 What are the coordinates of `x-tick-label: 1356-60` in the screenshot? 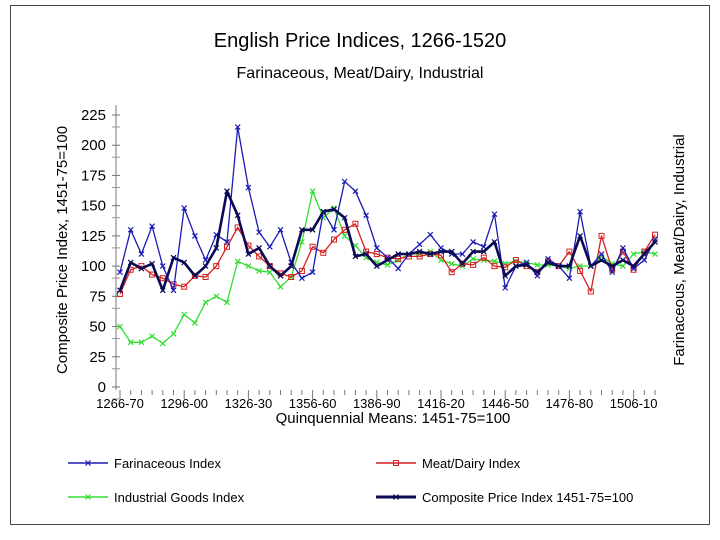 It's located at (313, 403).